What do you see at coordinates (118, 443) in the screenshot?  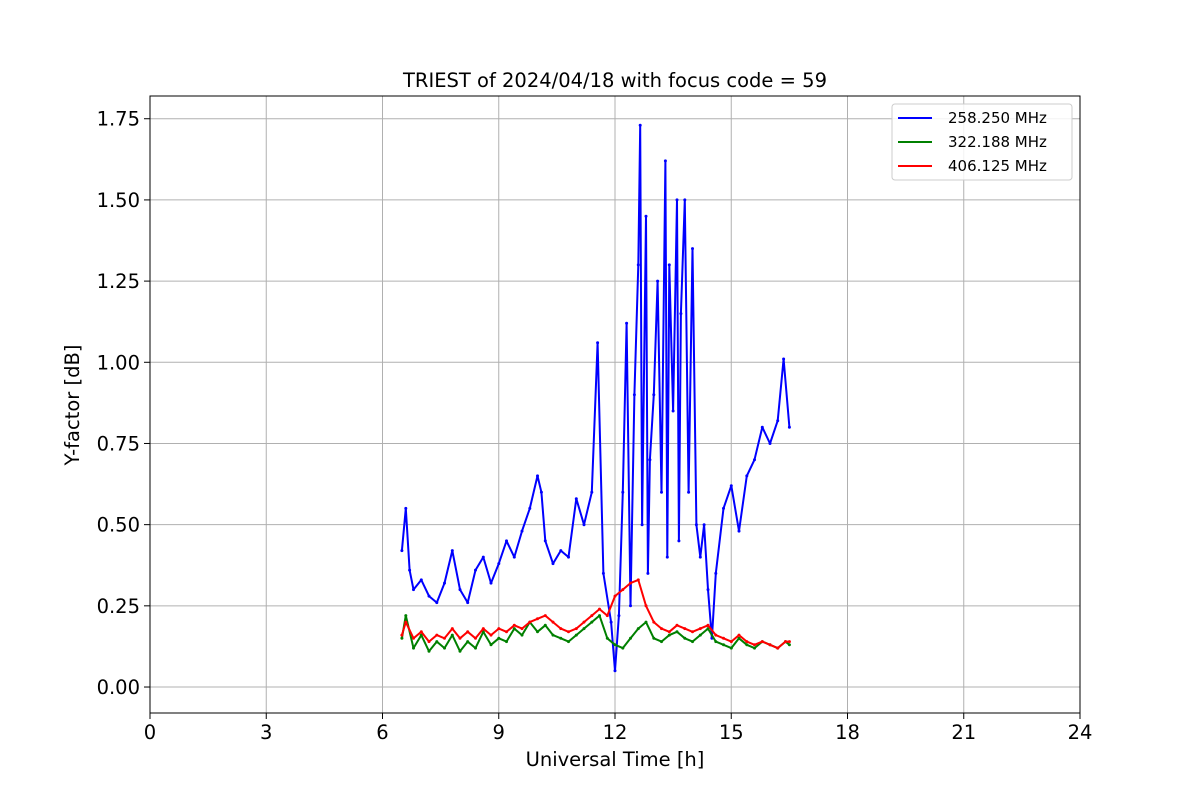 I see `y-tick-label: 0.75` at bounding box center [118, 443].